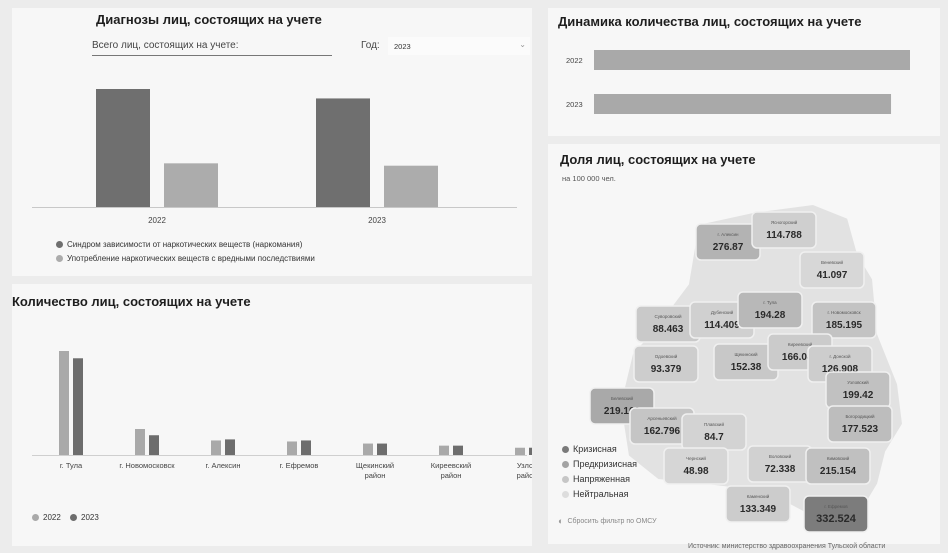 The height and width of the screenshot is (553, 948). Describe the element at coordinates (601, 494) in the screenshot. I see `legend-label: Нейтральная` at that location.